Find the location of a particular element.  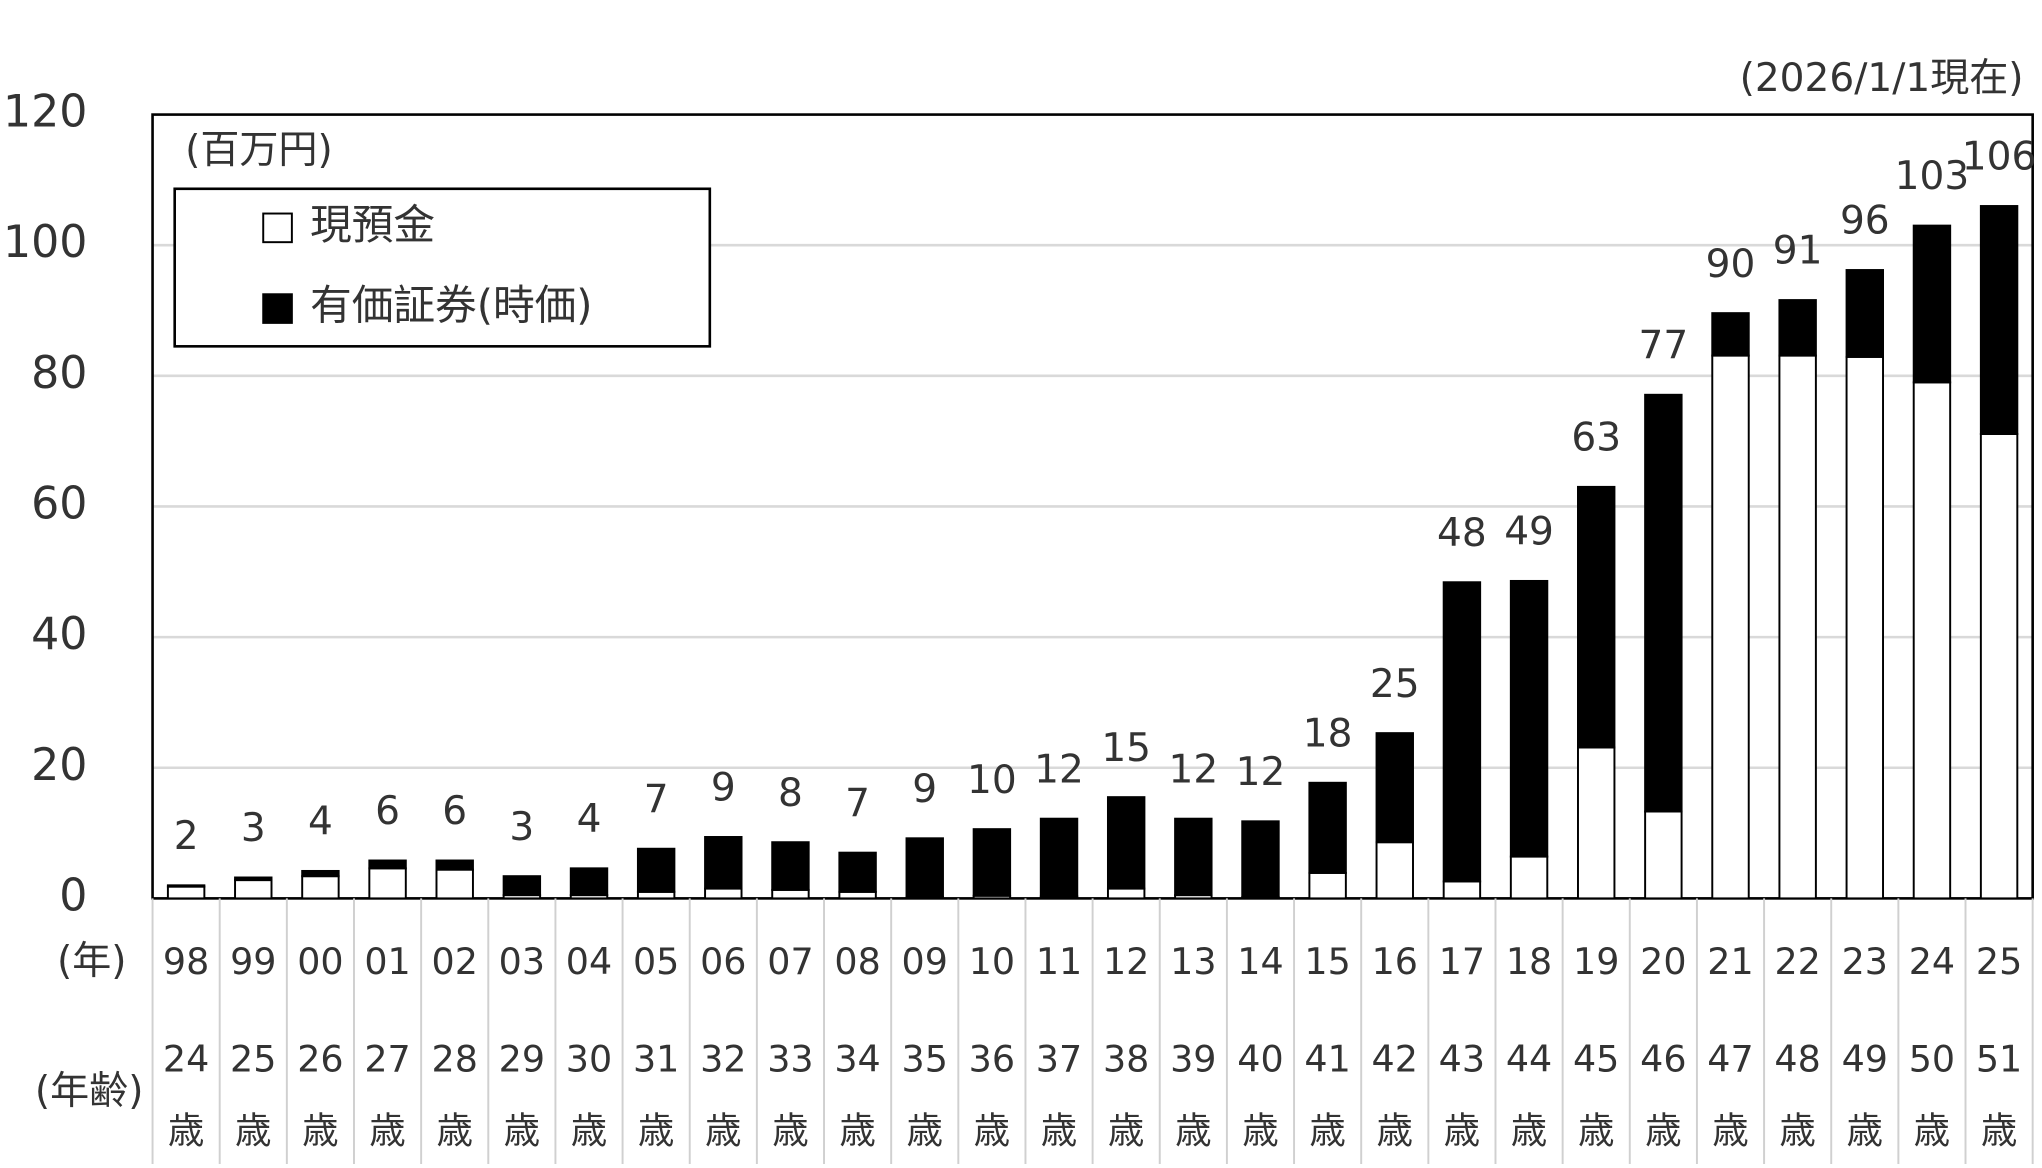

age-cell: 39歳 is located at coordinates (1193, 1095).